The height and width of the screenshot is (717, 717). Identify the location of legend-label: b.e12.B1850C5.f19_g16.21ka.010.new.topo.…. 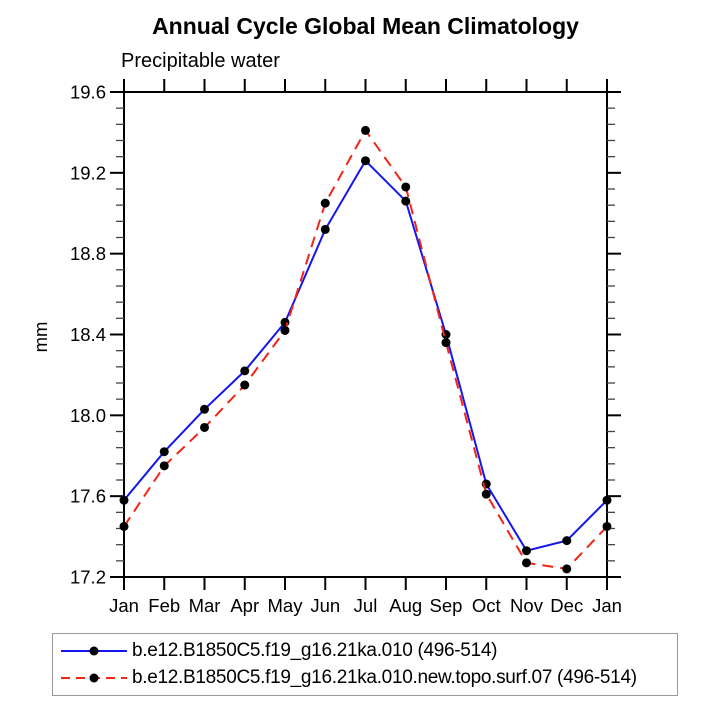
(384, 677).